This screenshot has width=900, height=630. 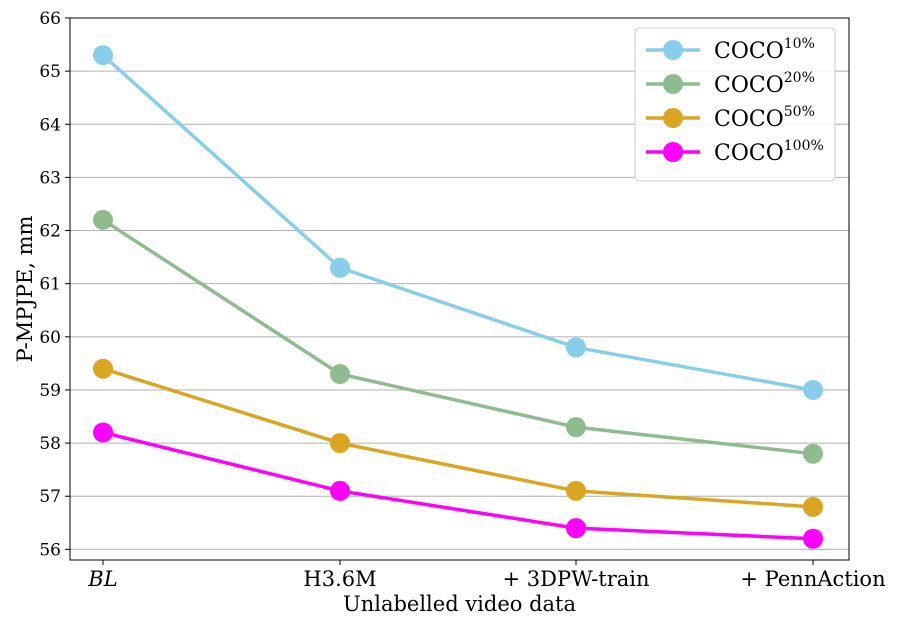 I want to click on y-tick-label: 57, so click(x=50, y=497).